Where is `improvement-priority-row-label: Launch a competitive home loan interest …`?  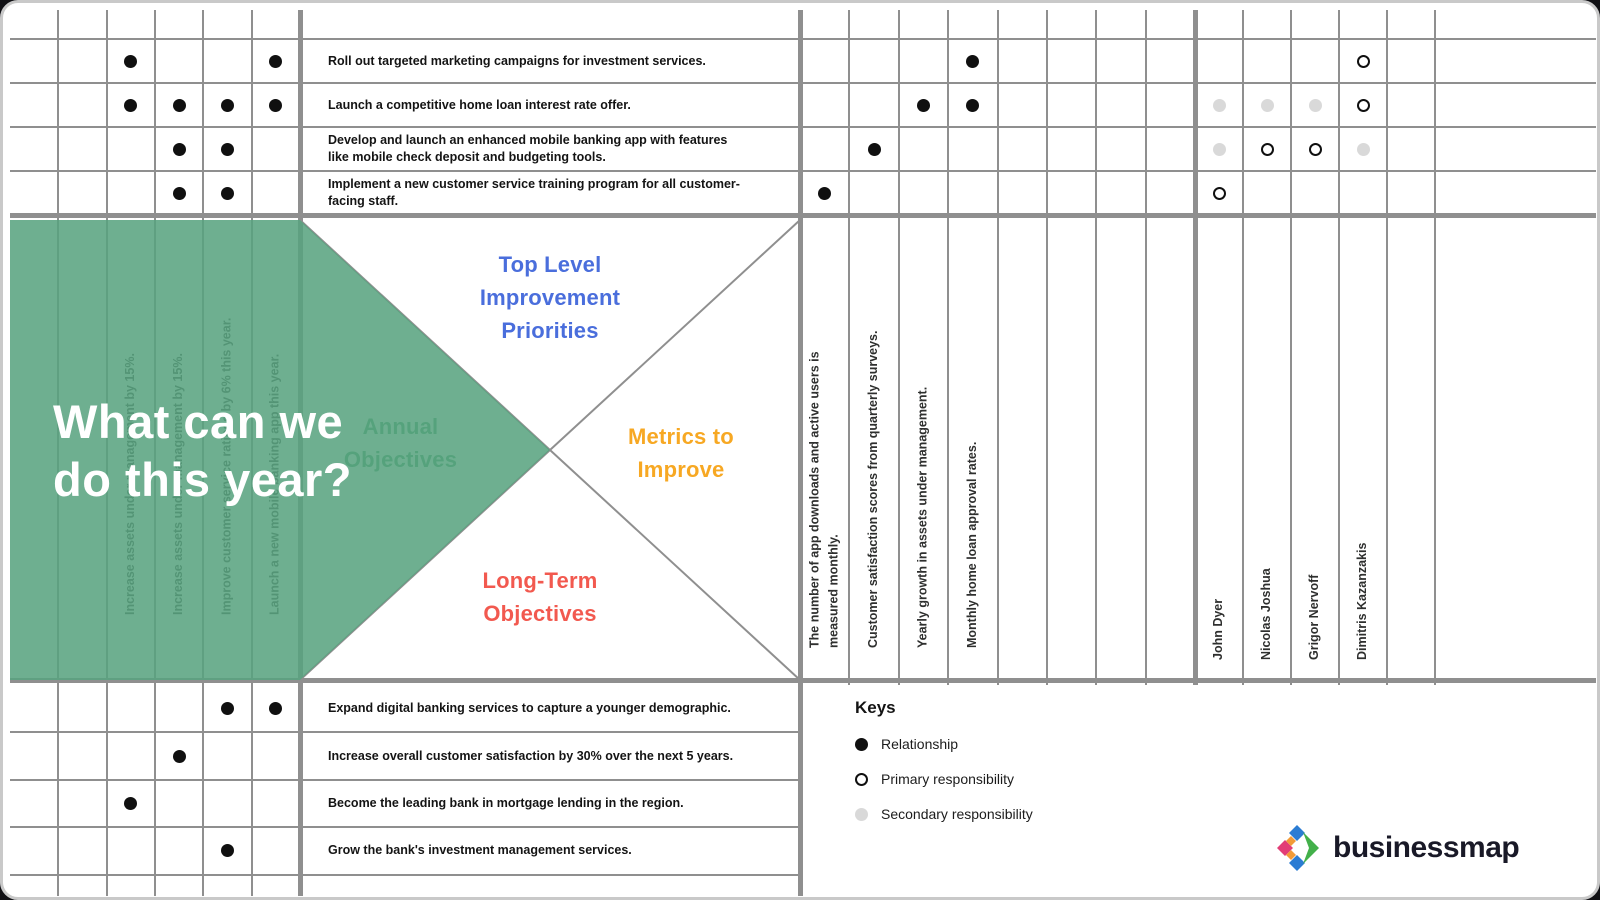 improvement-priority-row-label: Launch a competitive home loan interest … is located at coordinates (550, 105).